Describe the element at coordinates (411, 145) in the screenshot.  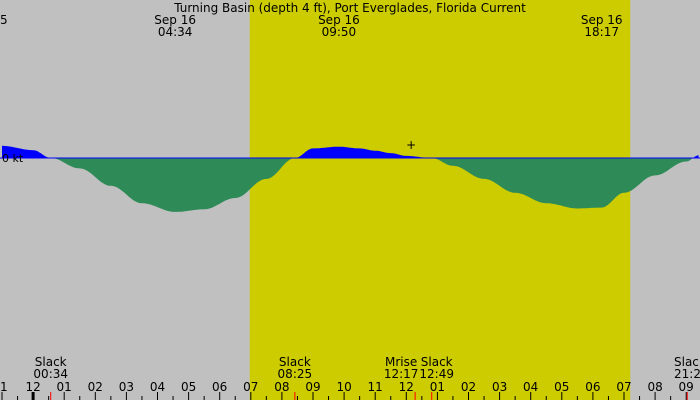
I see `moonrise-plus-marker: +` at that location.